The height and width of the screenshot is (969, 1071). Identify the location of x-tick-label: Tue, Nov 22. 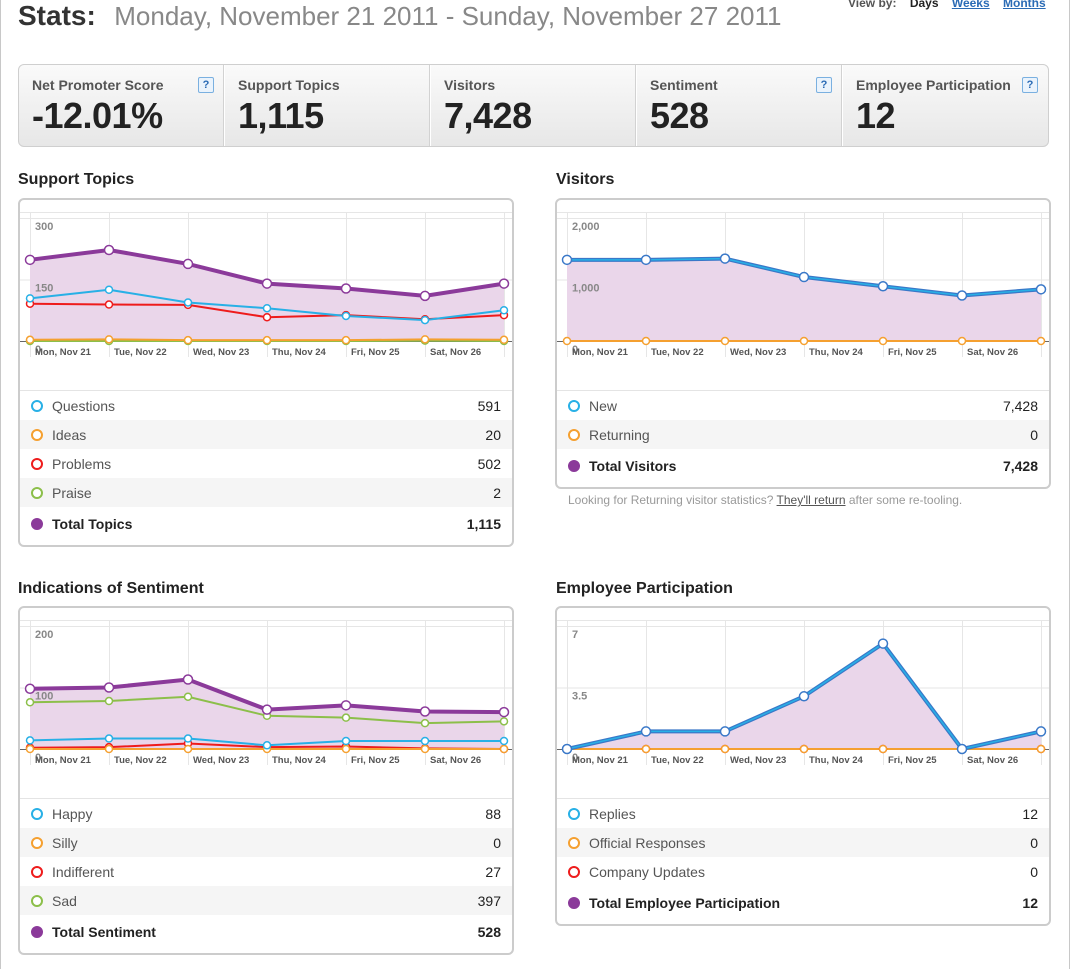
(677, 352).